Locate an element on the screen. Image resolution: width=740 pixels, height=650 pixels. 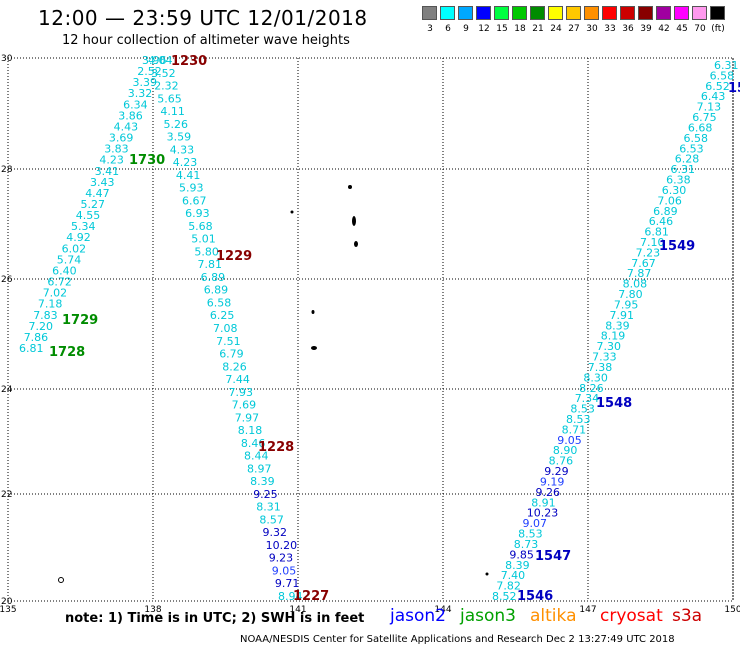
wave-height-value: 7.87 is located at coordinates (639, 273).